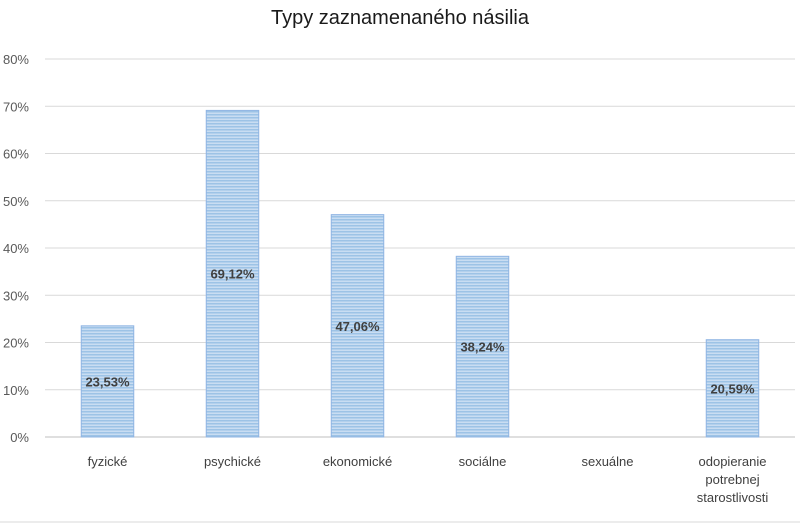  What do you see at coordinates (357, 461) in the screenshot?
I see `x-tick-label: ekonomické` at bounding box center [357, 461].